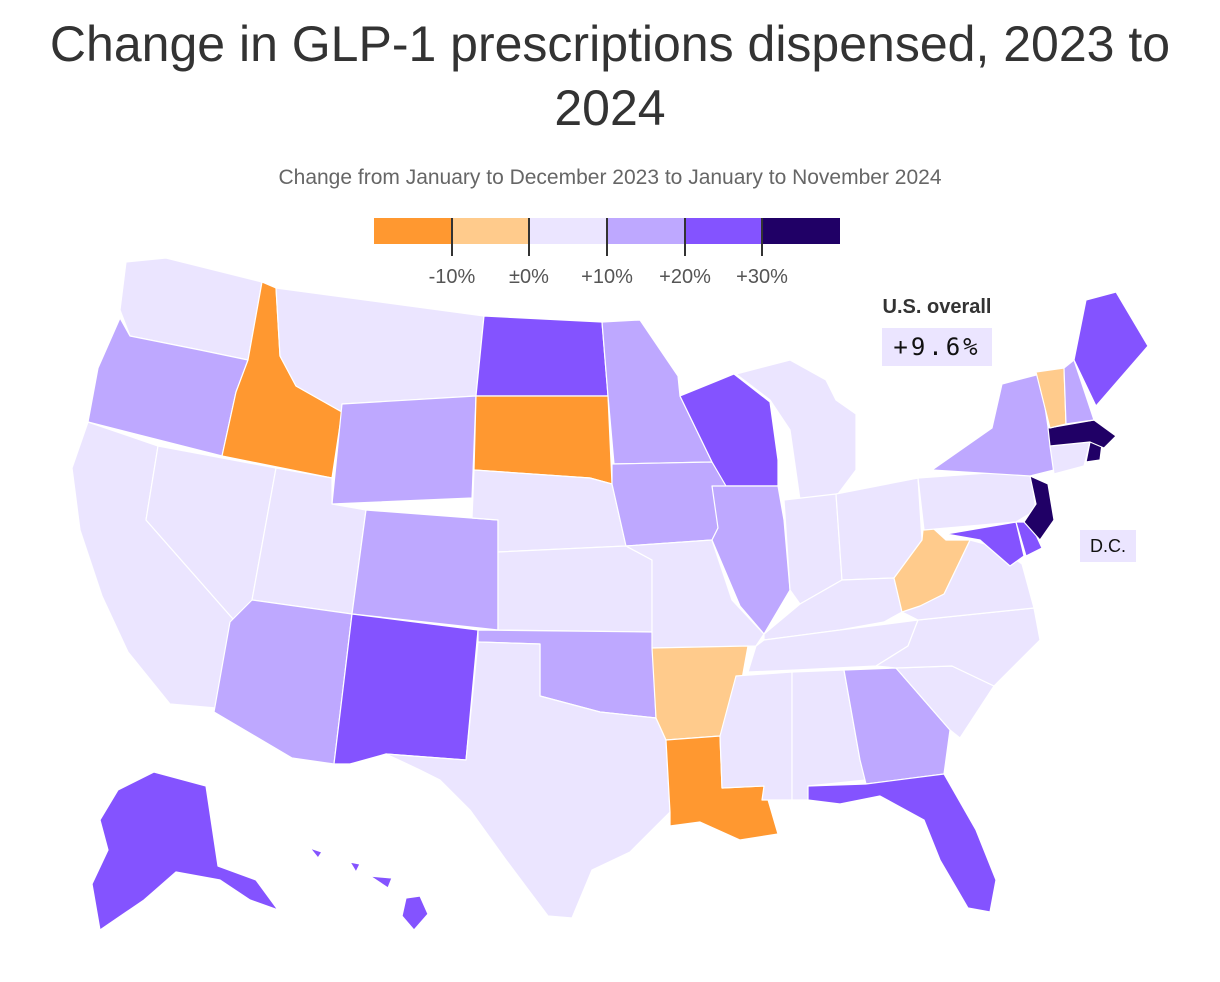 The width and height of the screenshot is (1220, 982). Describe the element at coordinates (937, 307) in the screenshot. I see `us-overall-label: U.S. overall` at that location.